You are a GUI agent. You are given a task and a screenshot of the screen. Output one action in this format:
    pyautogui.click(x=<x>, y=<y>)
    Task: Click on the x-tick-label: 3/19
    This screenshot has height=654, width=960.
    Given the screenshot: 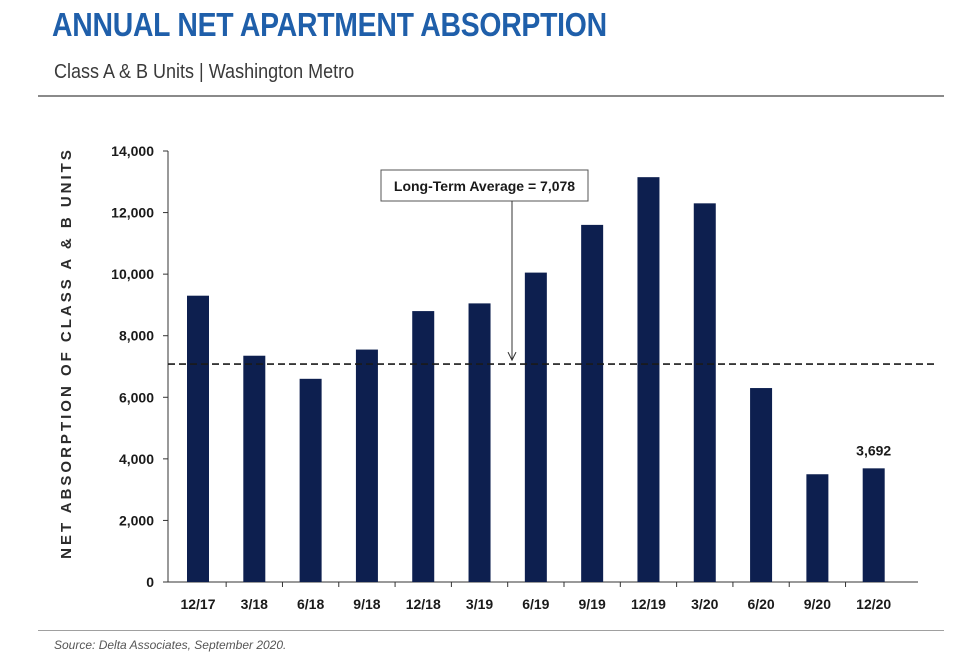 What is the action you would take?
    pyautogui.click(x=479, y=604)
    